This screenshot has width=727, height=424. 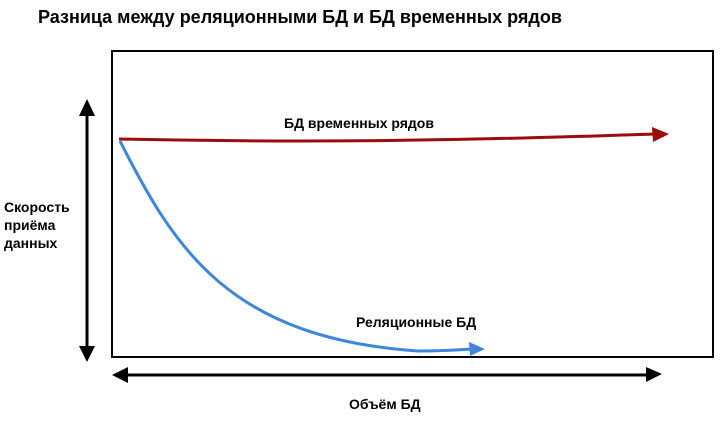 I want to click on y-axis-label-line: приёма, so click(x=30, y=225).